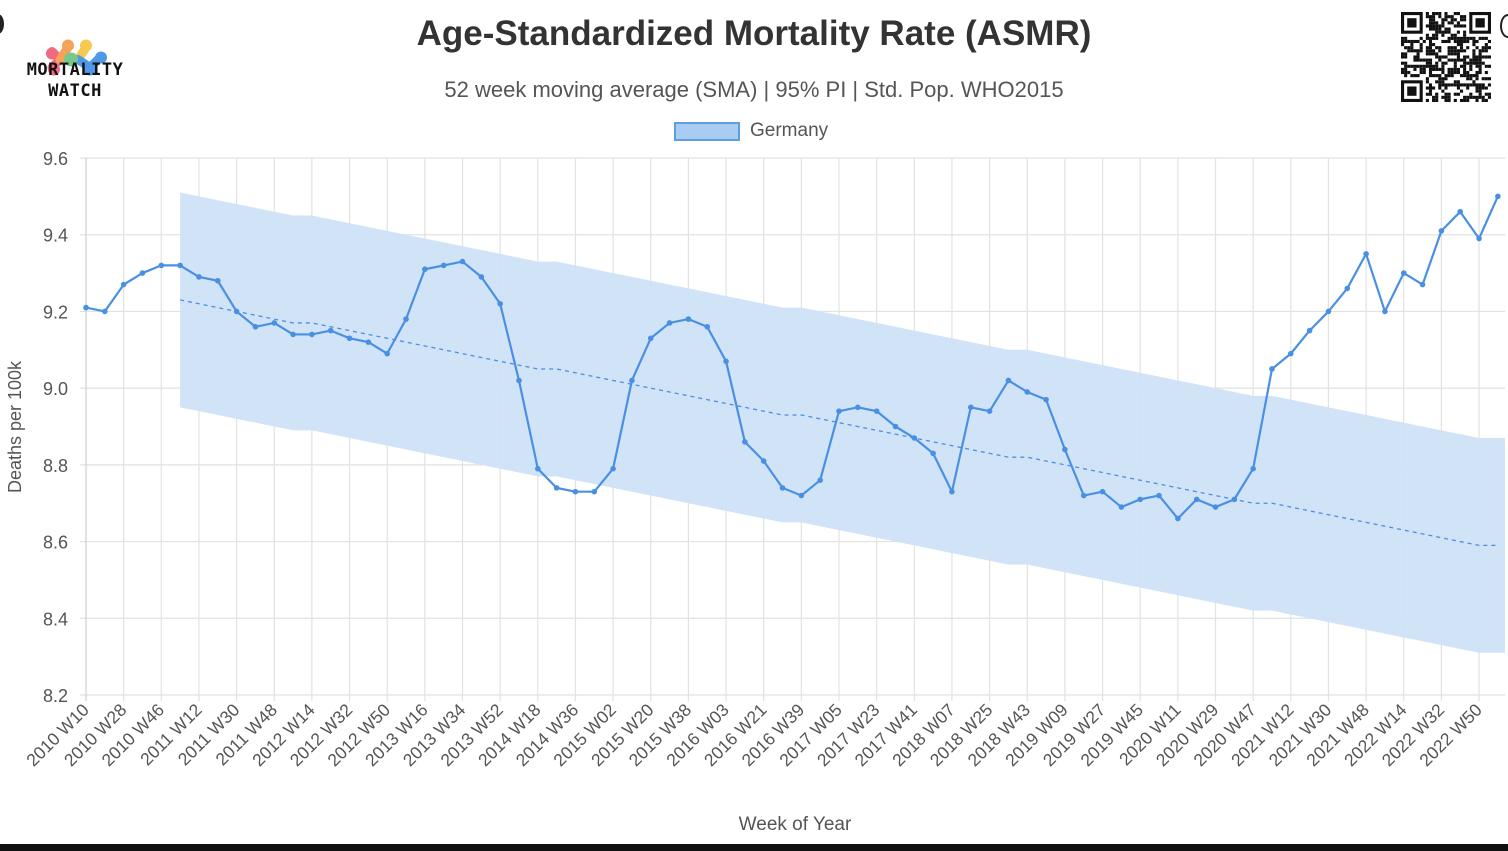 This screenshot has height=851, width=1508. What do you see at coordinates (55, 543) in the screenshot?
I see `y-tick-label: 8.6` at bounding box center [55, 543].